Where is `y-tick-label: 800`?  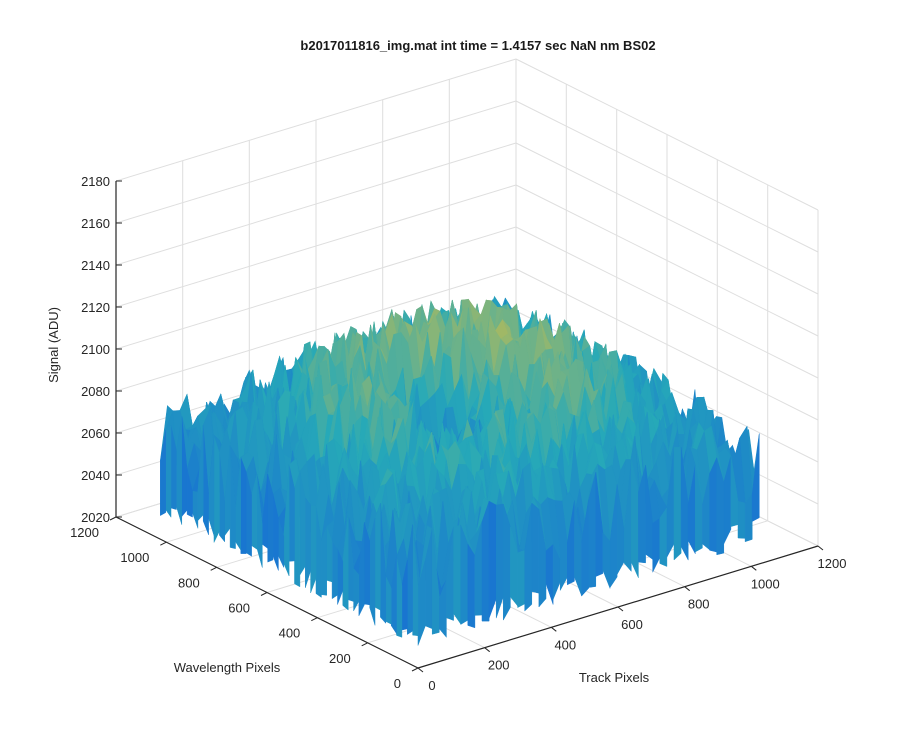 y-tick-label: 800 is located at coordinates (189, 582).